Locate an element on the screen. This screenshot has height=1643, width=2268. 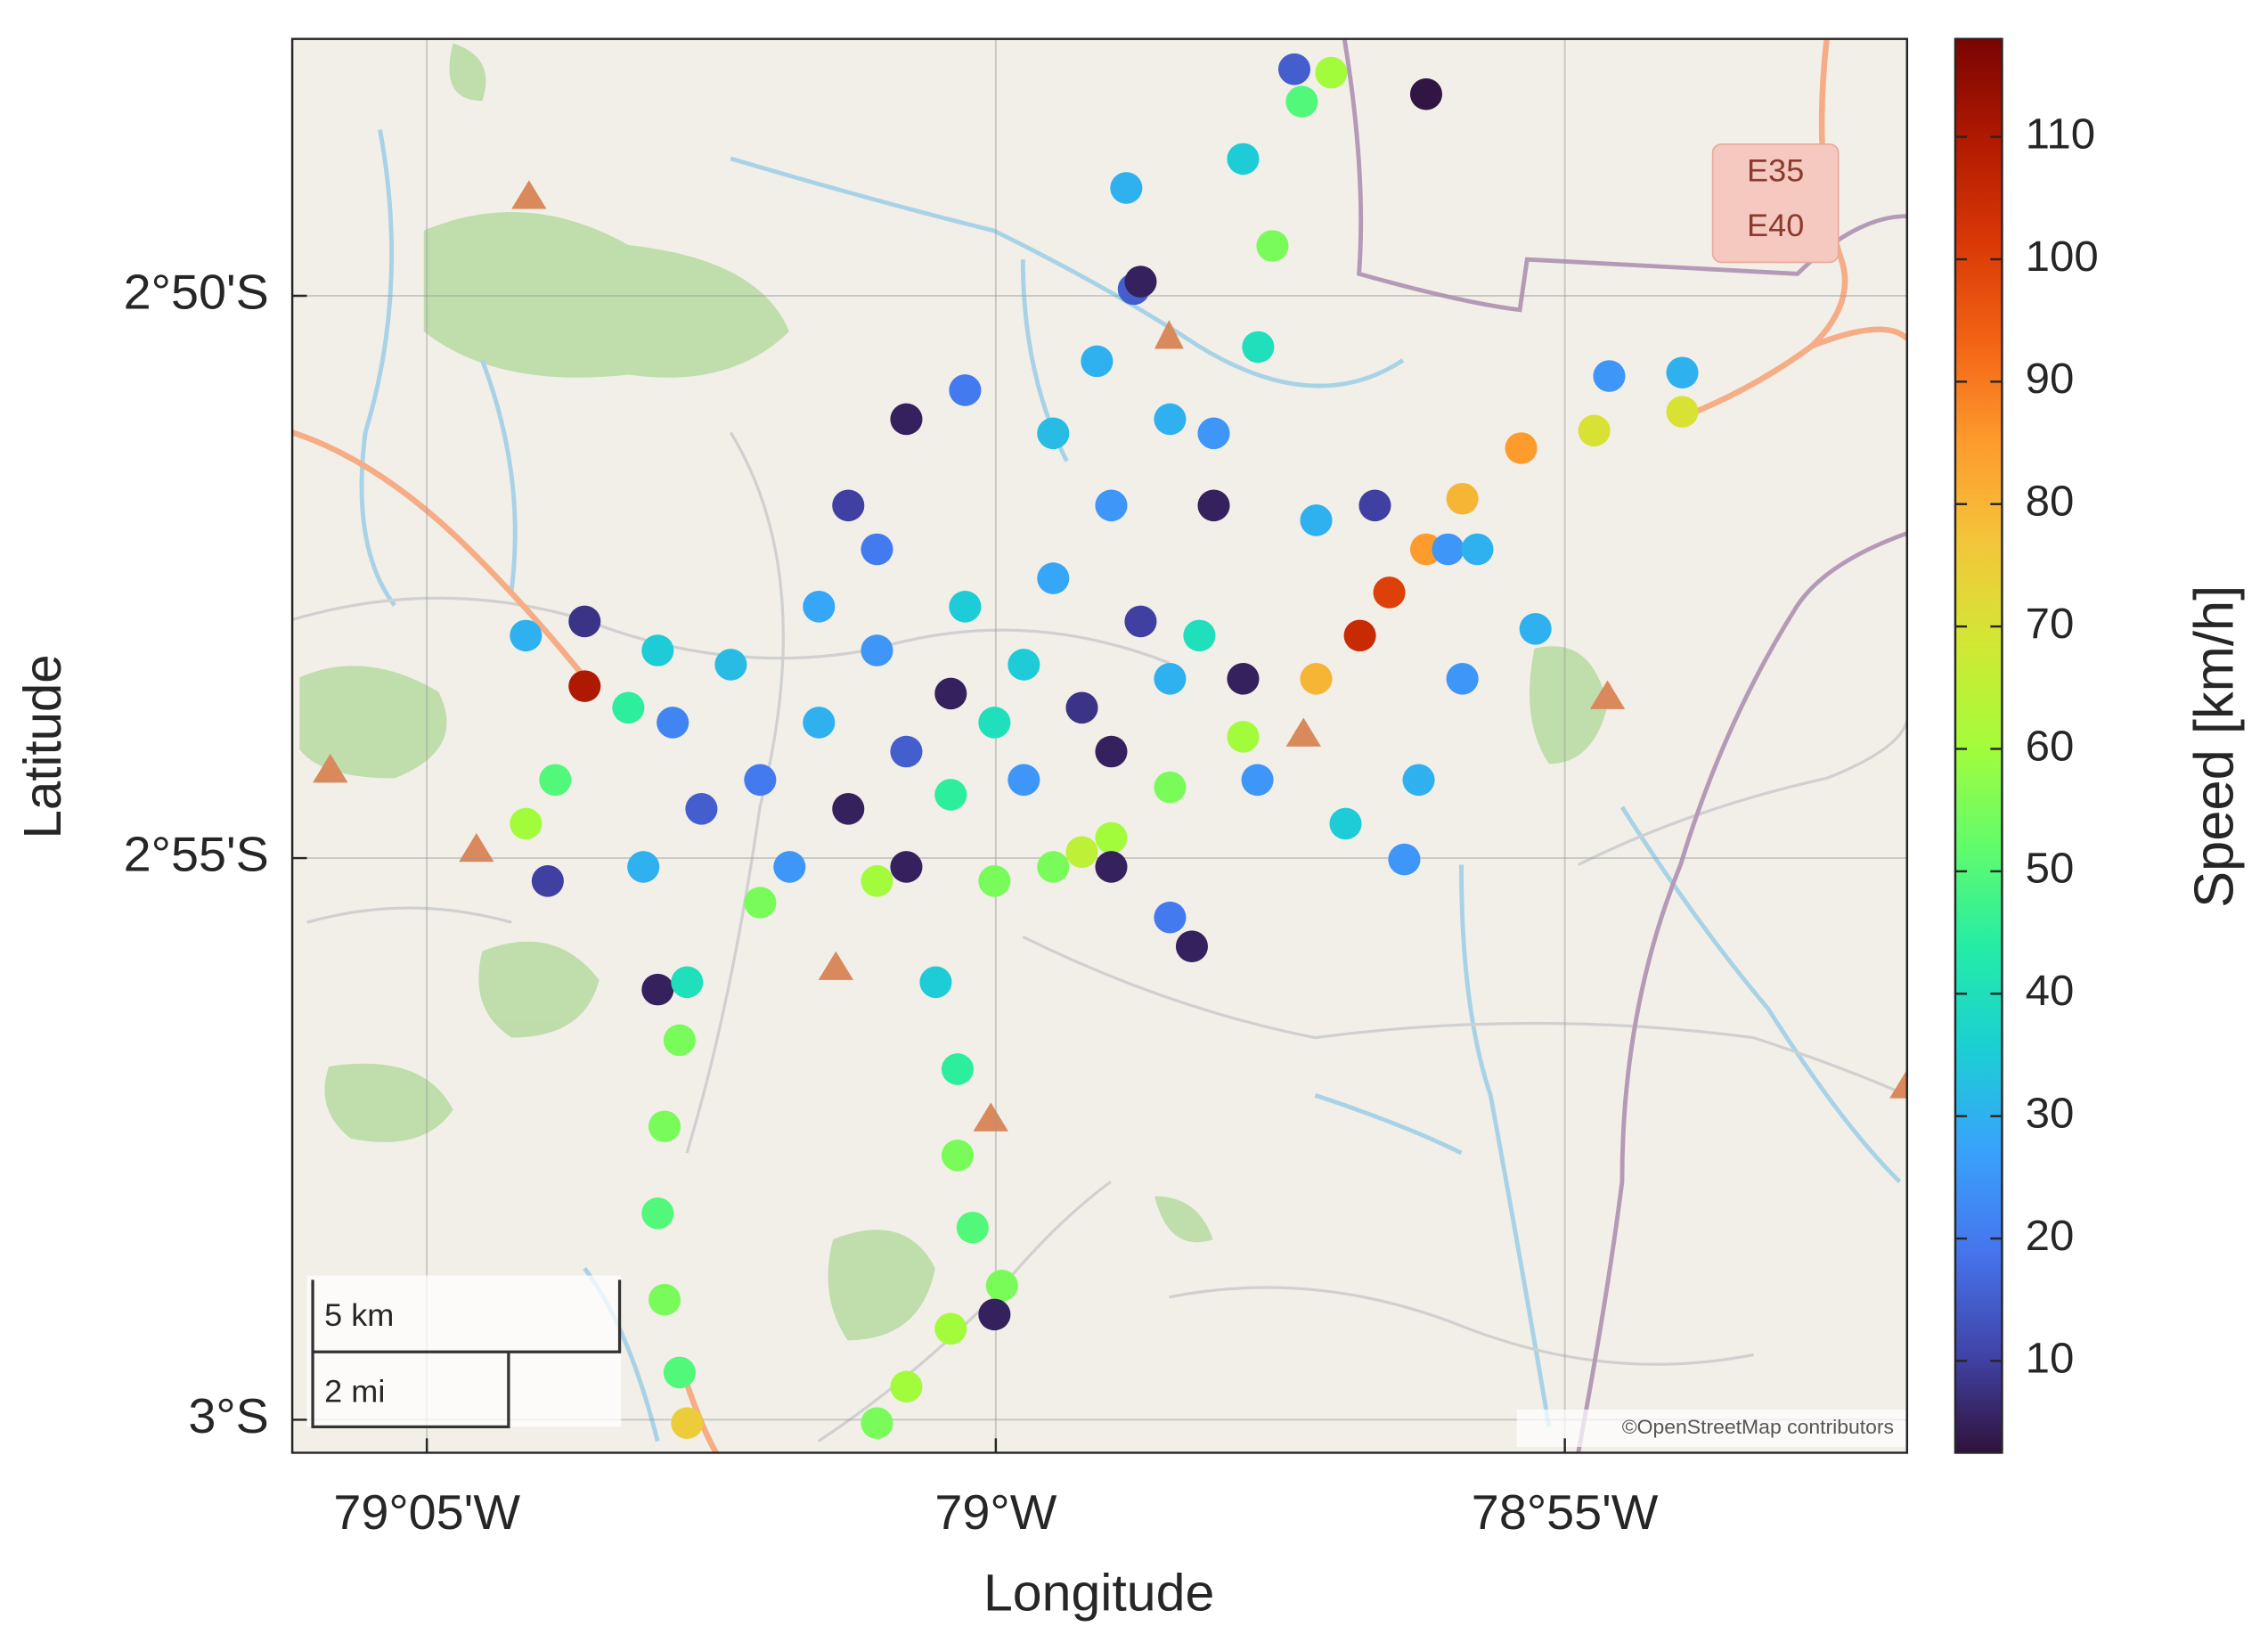
colorbar-tick-label: 10 is located at coordinates (2050, 1359).